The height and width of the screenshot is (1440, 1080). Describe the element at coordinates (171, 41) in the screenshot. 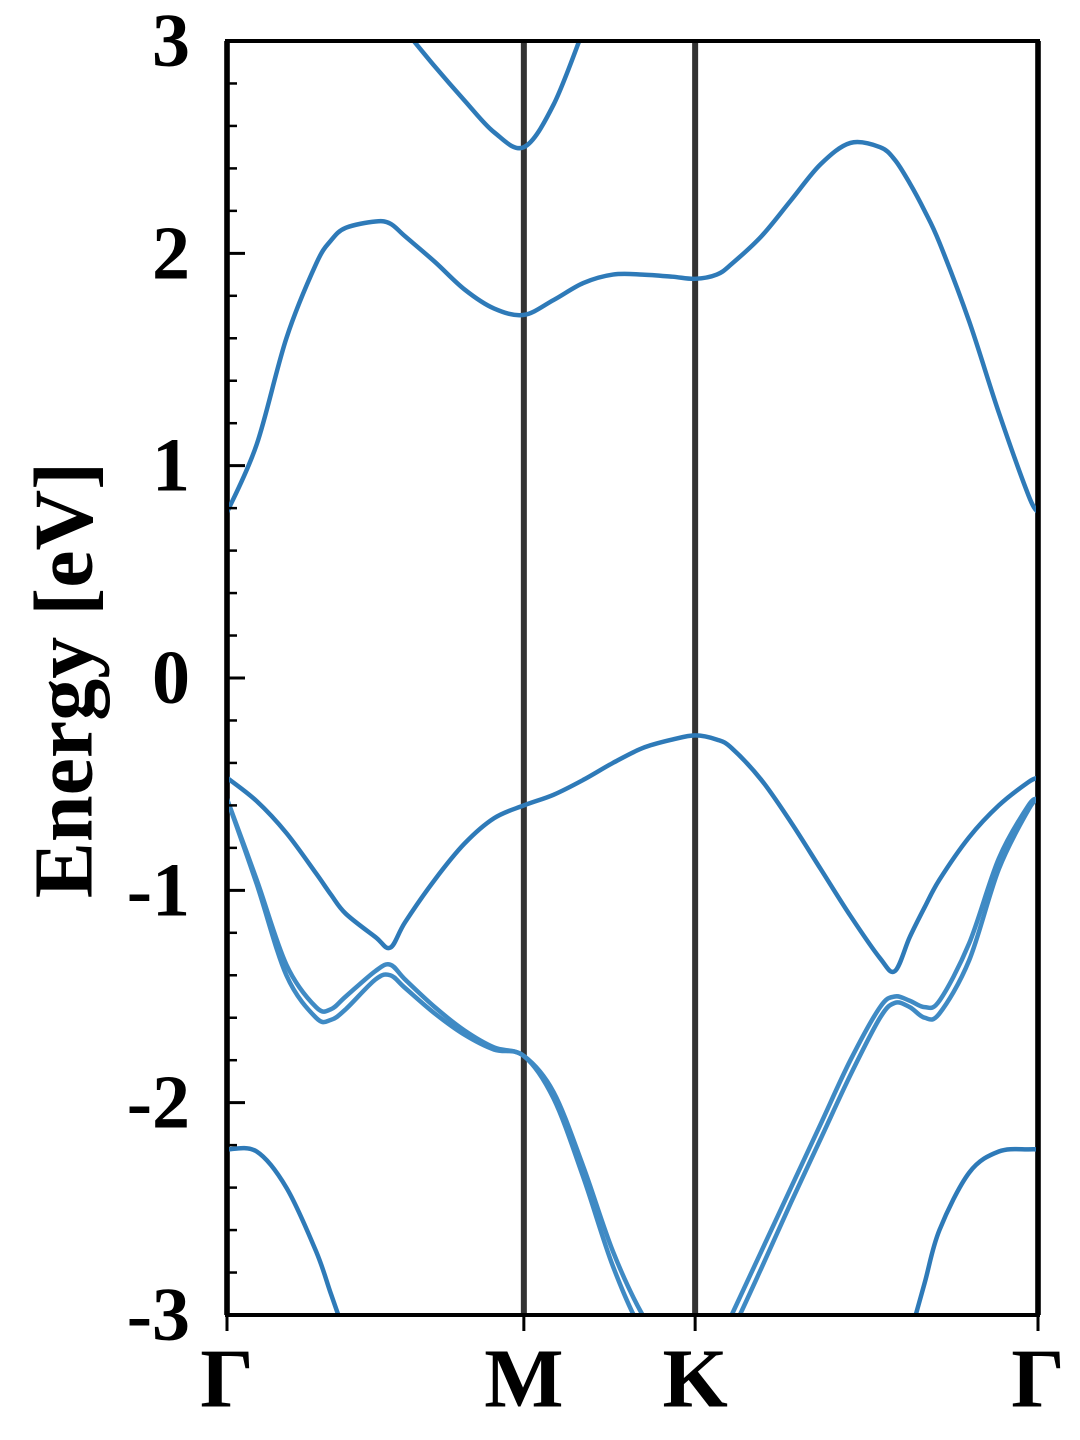

I see `y-tick-label: 3` at that location.